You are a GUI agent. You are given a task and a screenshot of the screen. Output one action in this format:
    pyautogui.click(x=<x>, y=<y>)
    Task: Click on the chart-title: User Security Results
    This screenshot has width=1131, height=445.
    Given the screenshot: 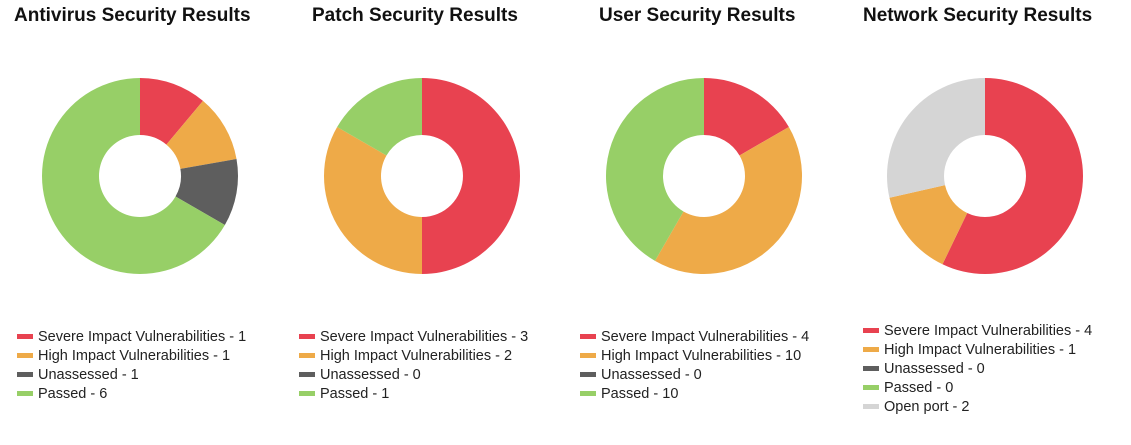 What is the action you would take?
    pyautogui.click(x=697, y=15)
    